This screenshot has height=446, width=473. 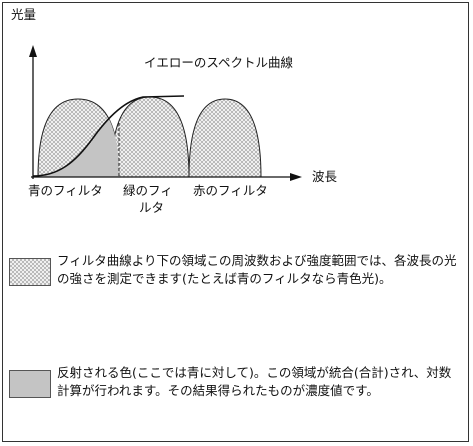 What do you see at coordinates (33, 51) in the screenshot?
I see `y-axis-arrow` at bounding box center [33, 51].